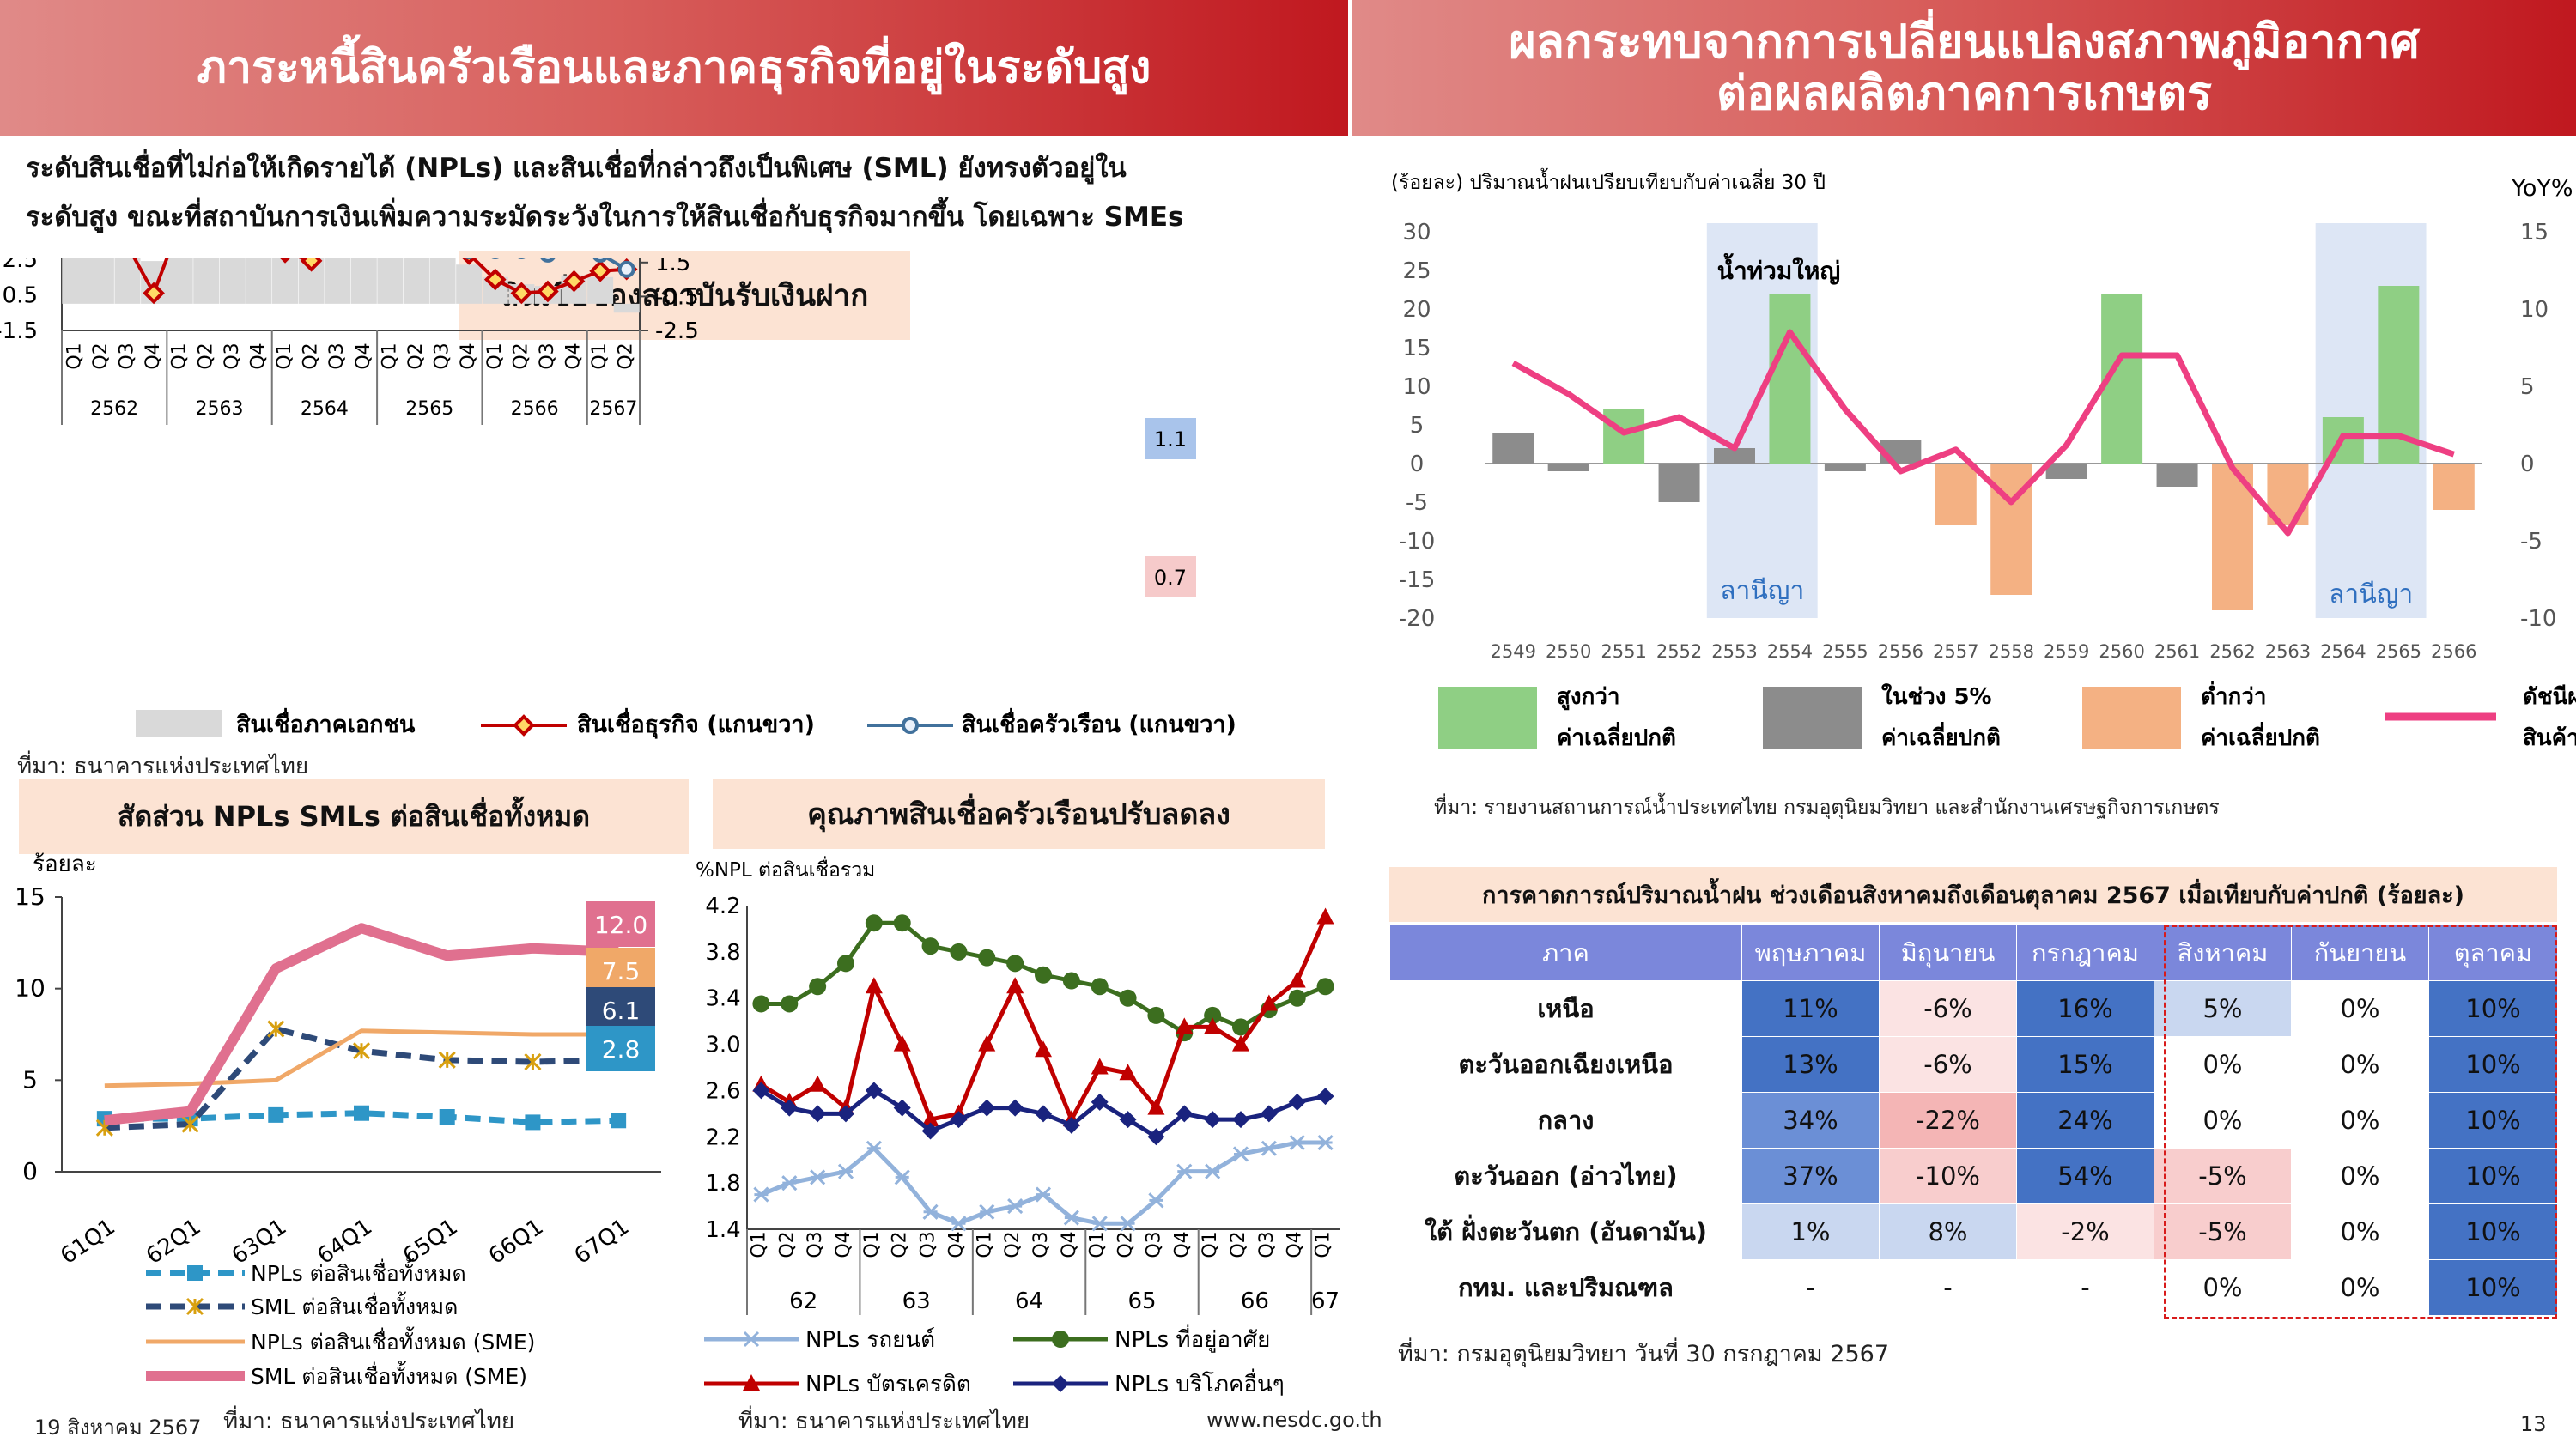 The height and width of the screenshot is (1449, 2576). What do you see at coordinates (2223, 1231) in the screenshot?
I see `forecast-cell: -5%` at bounding box center [2223, 1231].